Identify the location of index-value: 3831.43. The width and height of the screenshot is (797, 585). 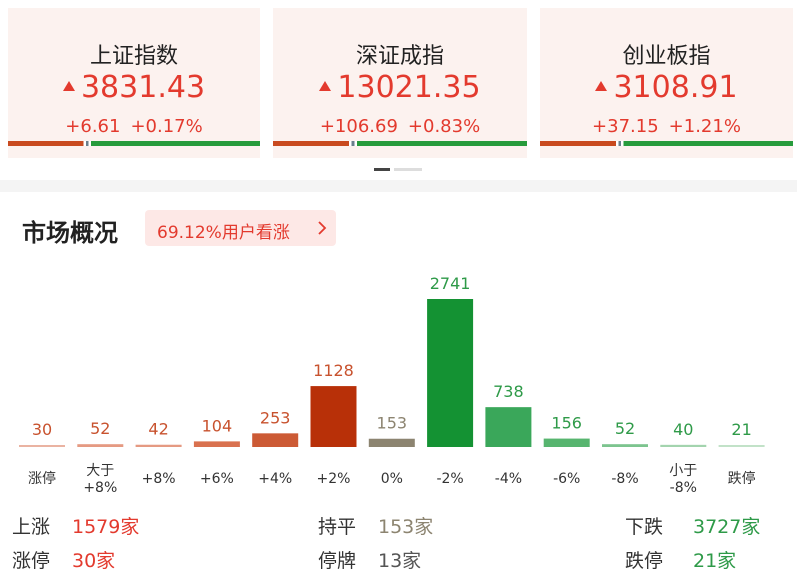
(134, 87).